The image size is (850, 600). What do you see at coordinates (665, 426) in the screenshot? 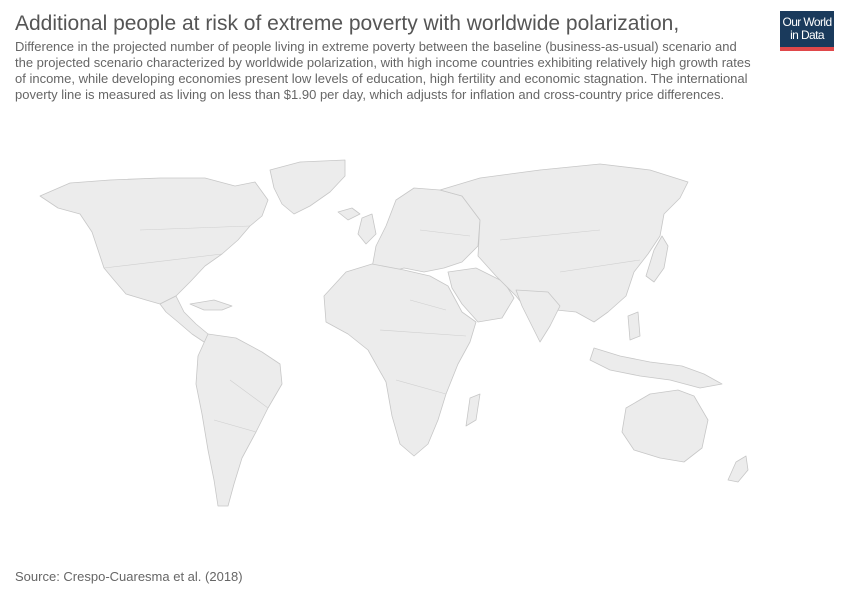
I see `australia` at bounding box center [665, 426].